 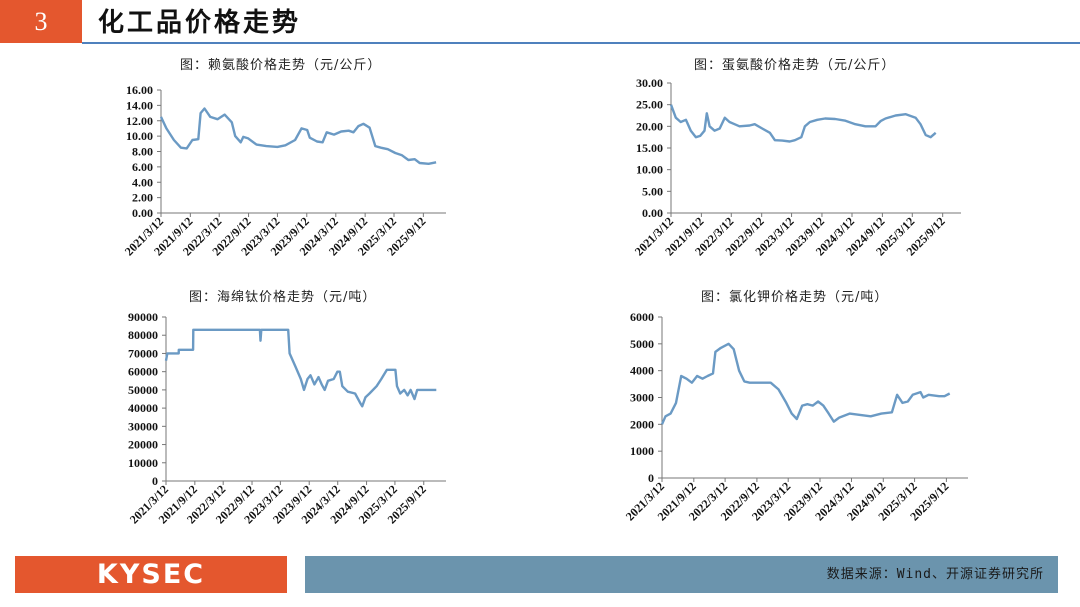 What do you see at coordinates (298, 136) in the screenshot?
I see `lysine-price-line` at bounding box center [298, 136].